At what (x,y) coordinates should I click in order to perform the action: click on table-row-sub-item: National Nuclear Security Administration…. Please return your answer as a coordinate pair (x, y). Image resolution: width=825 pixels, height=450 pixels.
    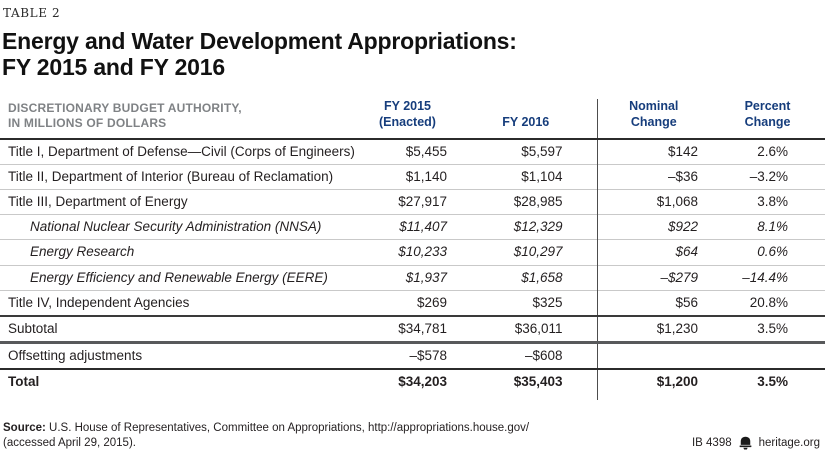
    Looking at the image, I should click on (412, 227).